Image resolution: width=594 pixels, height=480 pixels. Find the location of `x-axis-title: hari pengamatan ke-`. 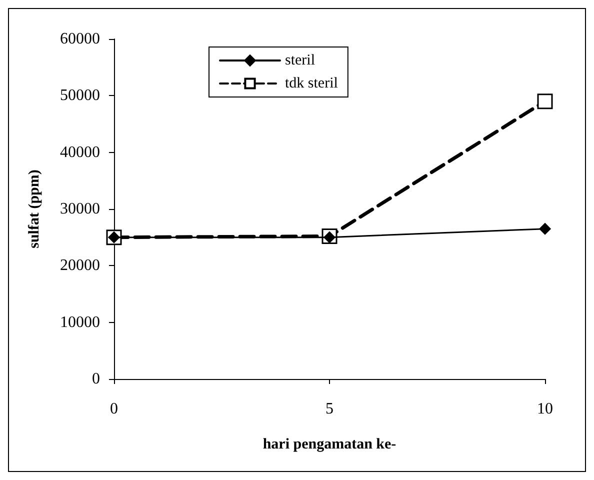

x-axis-title: hari pengamatan ke- is located at coordinates (329, 444).